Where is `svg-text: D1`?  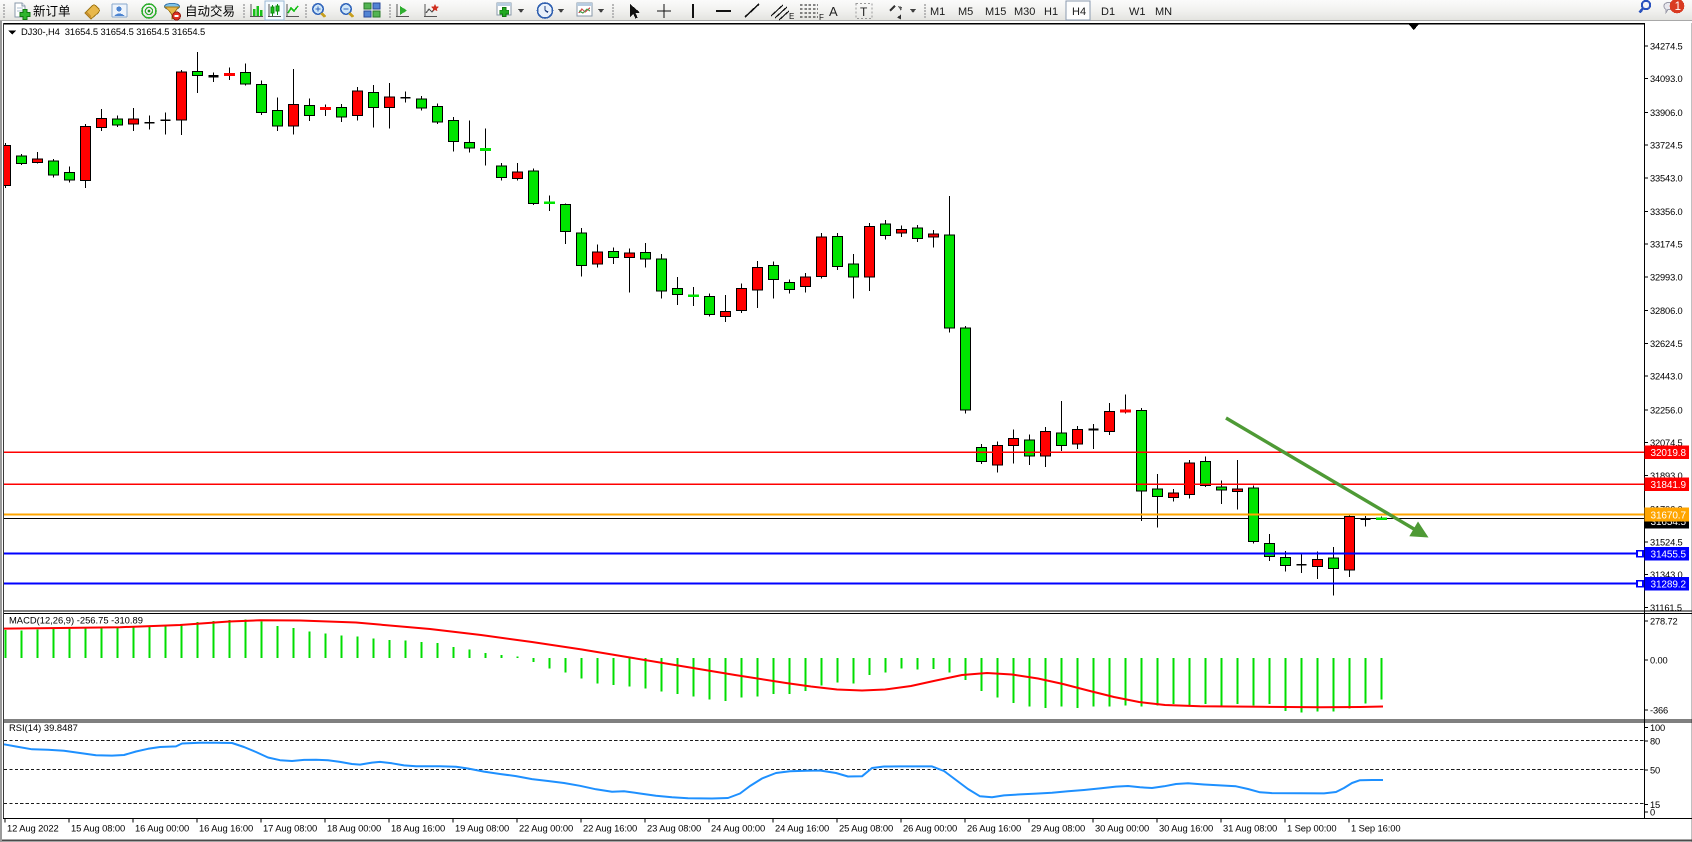 svg-text: D1 is located at coordinates (1108, 12).